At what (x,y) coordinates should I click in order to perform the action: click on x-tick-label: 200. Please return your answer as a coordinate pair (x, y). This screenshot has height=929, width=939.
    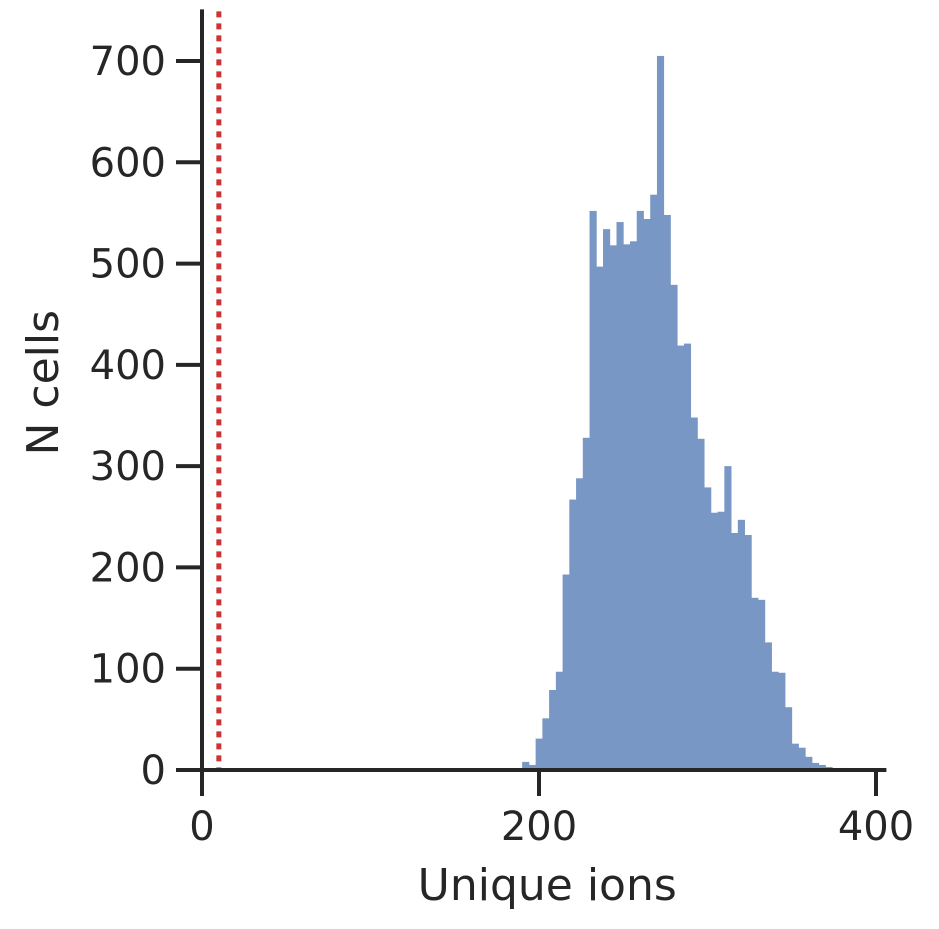
    Looking at the image, I should click on (539, 827).